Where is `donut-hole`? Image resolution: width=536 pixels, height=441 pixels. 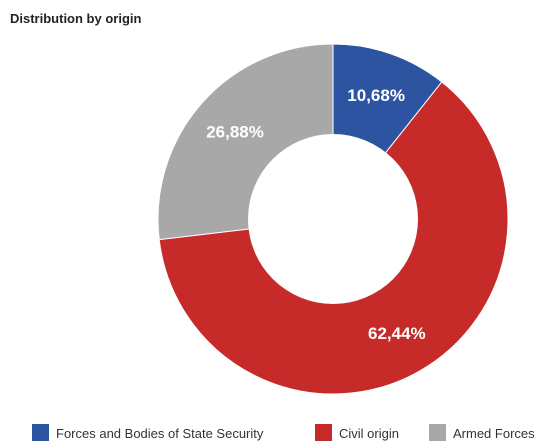
donut-hole is located at coordinates (333, 219).